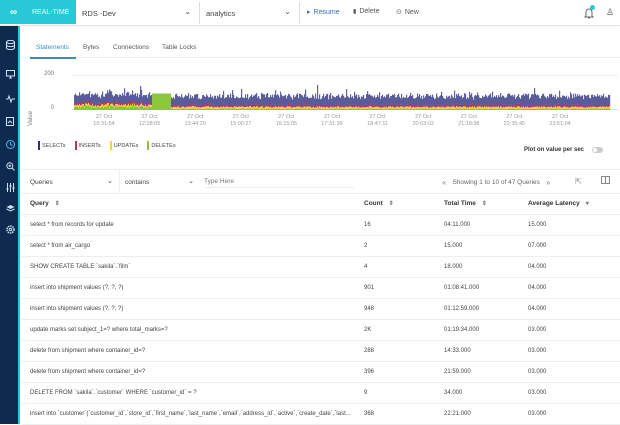 This screenshot has height=425, width=620. What do you see at coordinates (399, 12) in the screenshot?
I see `plus-circle-icon: ⊙` at bounding box center [399, 12].